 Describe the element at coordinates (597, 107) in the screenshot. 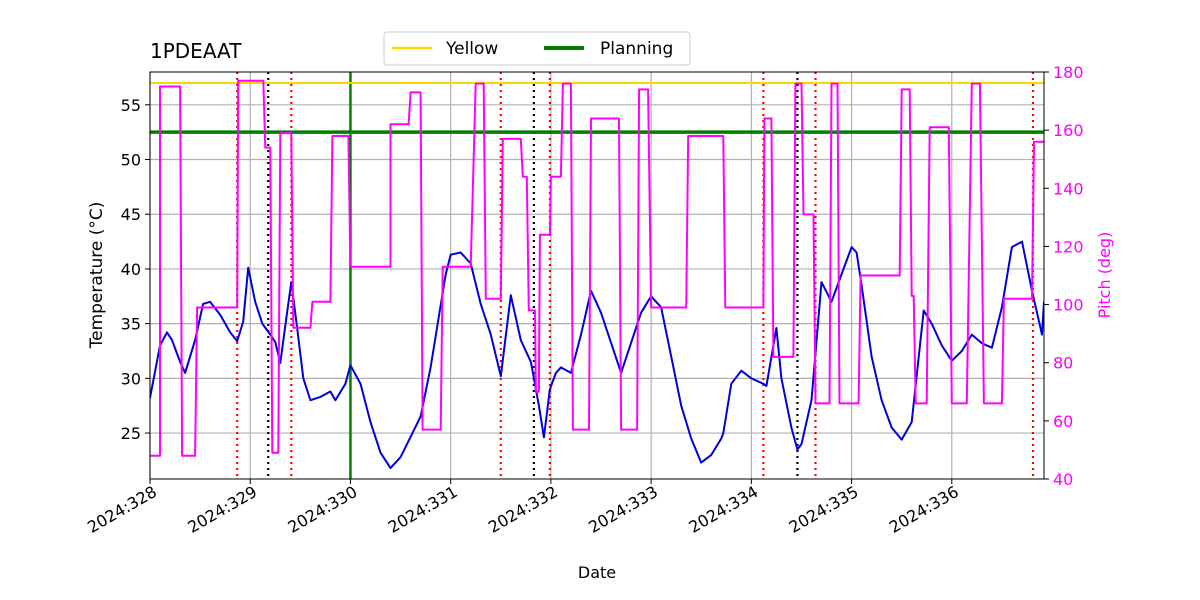

I see `limit-lines` at that location.